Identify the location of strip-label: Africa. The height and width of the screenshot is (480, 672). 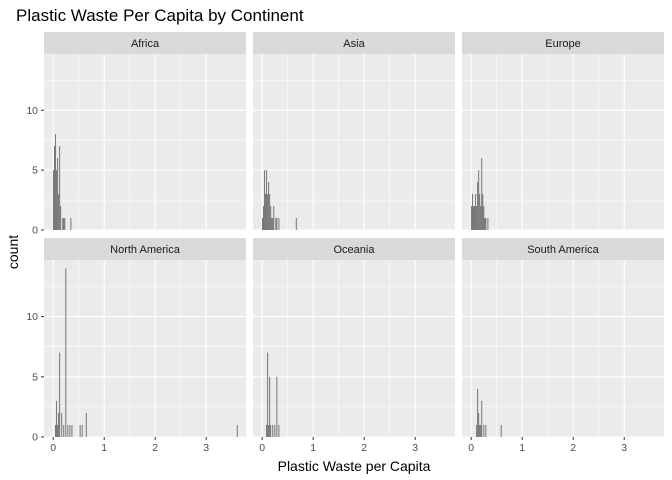
(145, 44).